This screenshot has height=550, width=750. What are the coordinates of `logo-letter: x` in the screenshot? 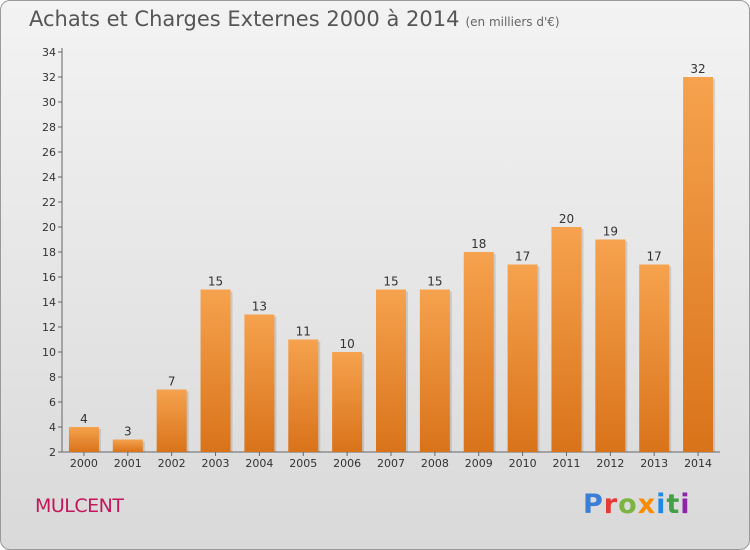 It's located at (647, 504).